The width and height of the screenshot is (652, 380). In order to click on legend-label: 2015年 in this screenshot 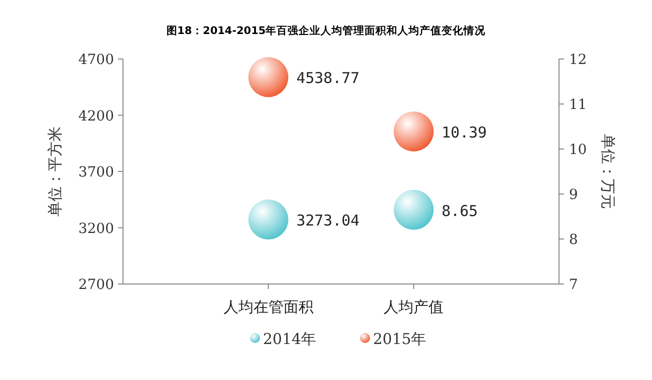, I will do `click(399, 339)`.